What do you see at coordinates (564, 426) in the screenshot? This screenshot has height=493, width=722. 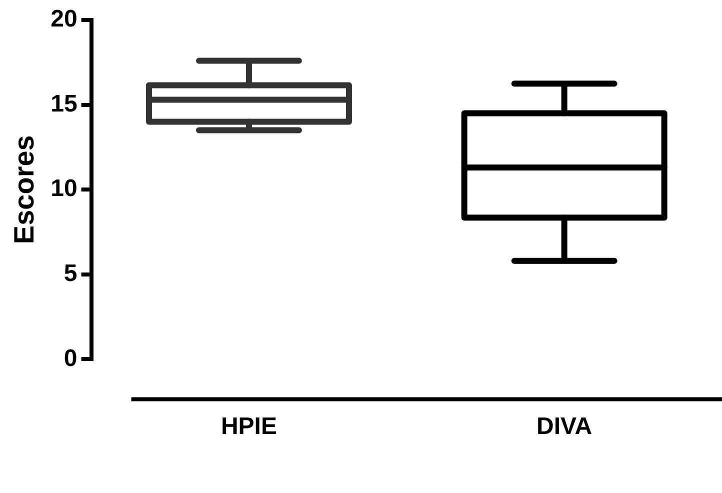 I see `x-tick-label: DIVA` at bounding box center [564, 426].